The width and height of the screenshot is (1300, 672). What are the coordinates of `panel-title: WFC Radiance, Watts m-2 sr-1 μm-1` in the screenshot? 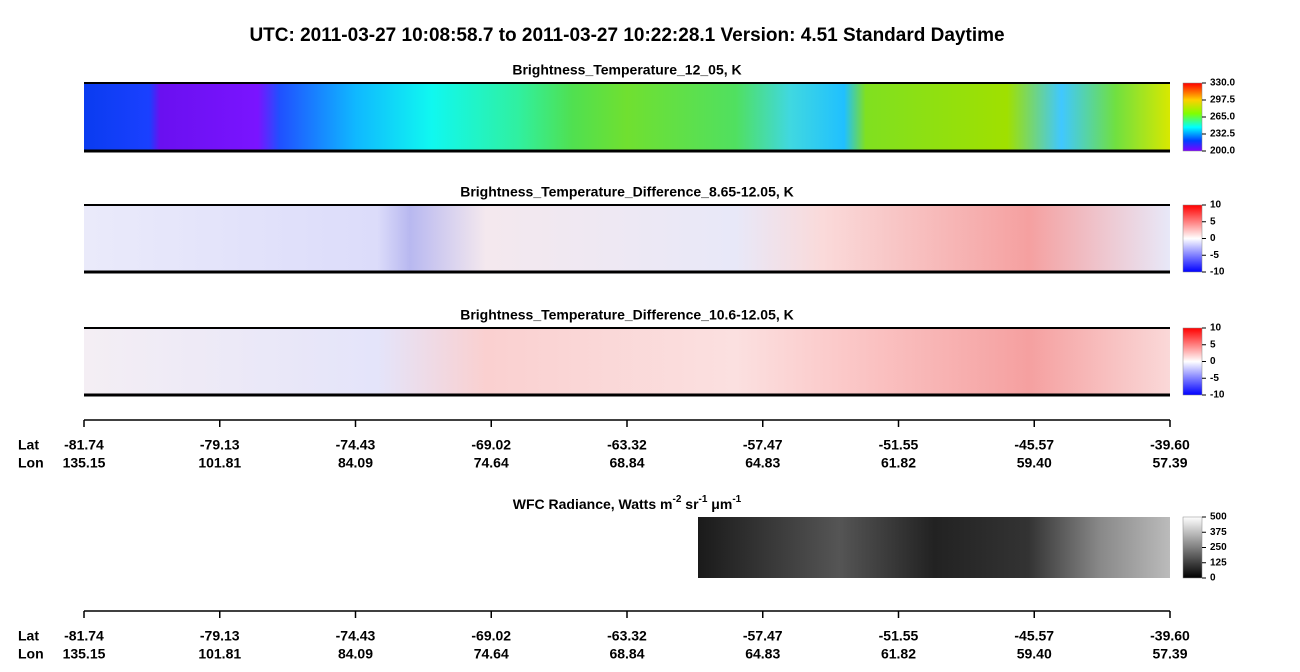 It's located at (627, 503).